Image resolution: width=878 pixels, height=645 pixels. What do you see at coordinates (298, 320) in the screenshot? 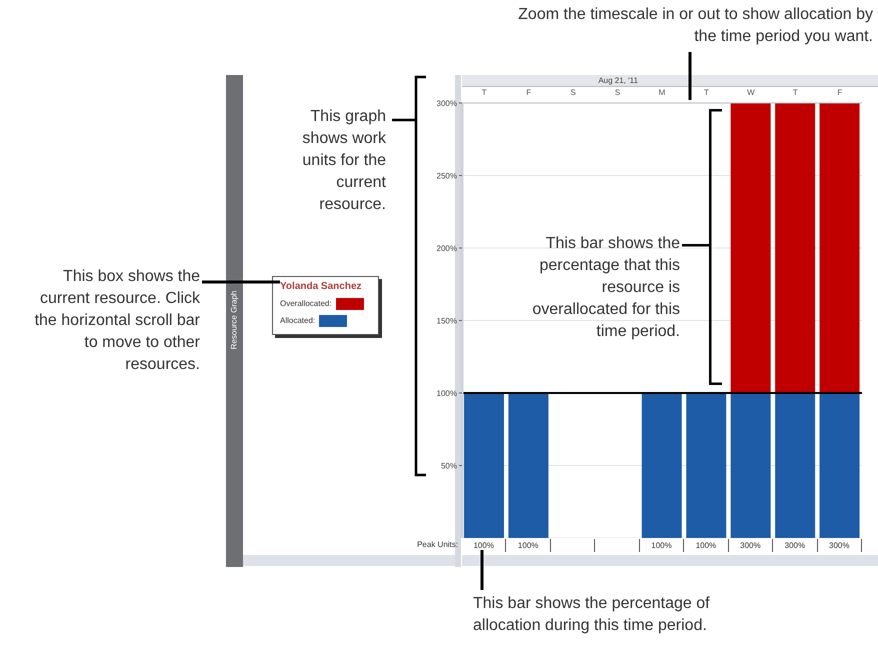
I see `legend-label: Allocated:` at bounding box center [298, 320].